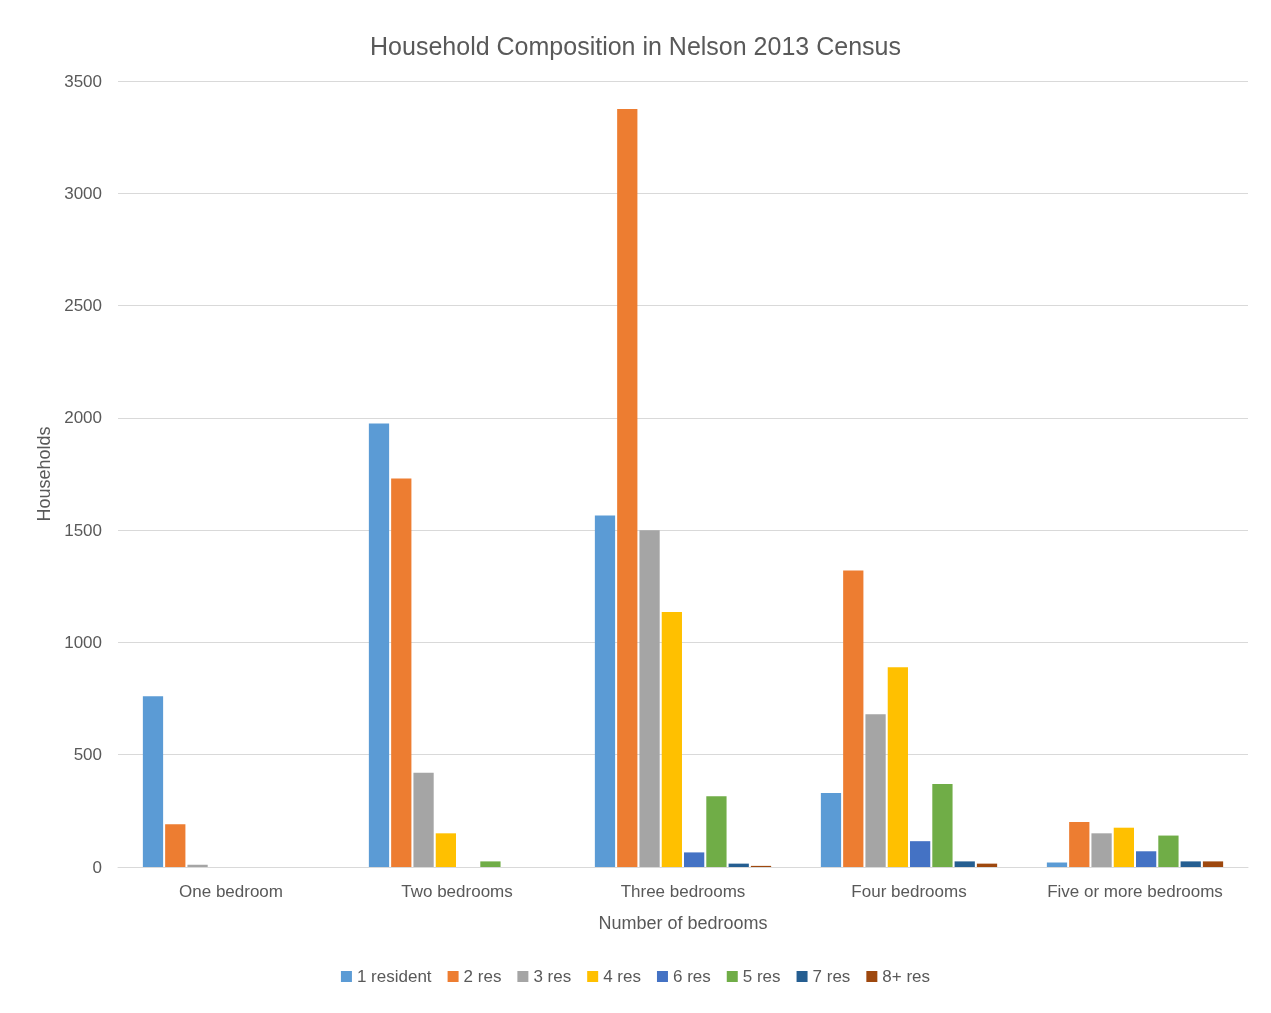 The image size is (1271, 1013). I want to click on chart-title: Household Composition in Nelson 2013 Census, so click(635, 45).